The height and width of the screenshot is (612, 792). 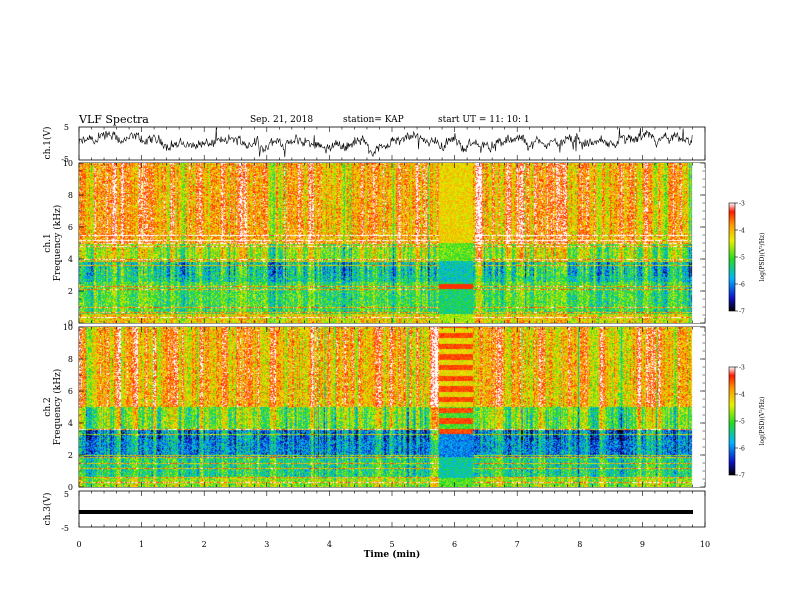 I want to click on x-tick-label: 1, so click(x=141, y=544).